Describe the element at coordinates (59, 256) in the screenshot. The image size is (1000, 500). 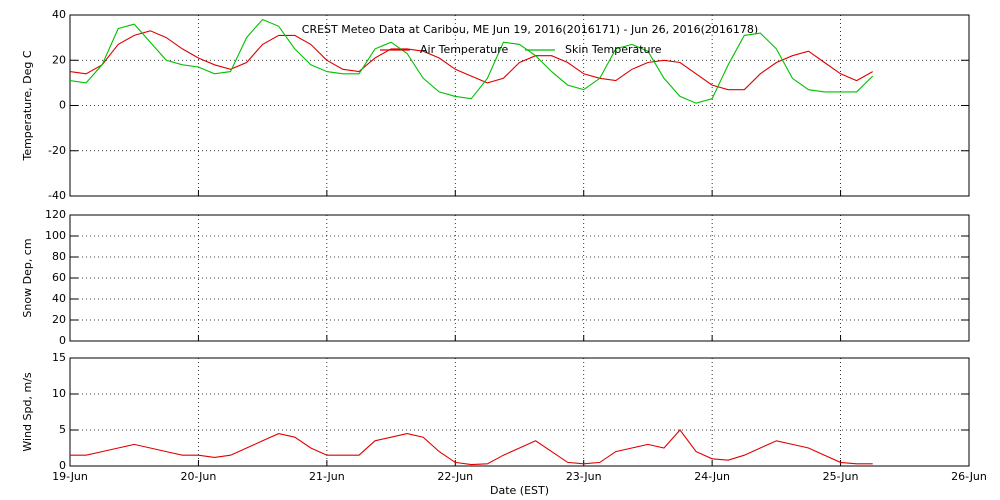
I see `y-tick-label: 80` at that location.